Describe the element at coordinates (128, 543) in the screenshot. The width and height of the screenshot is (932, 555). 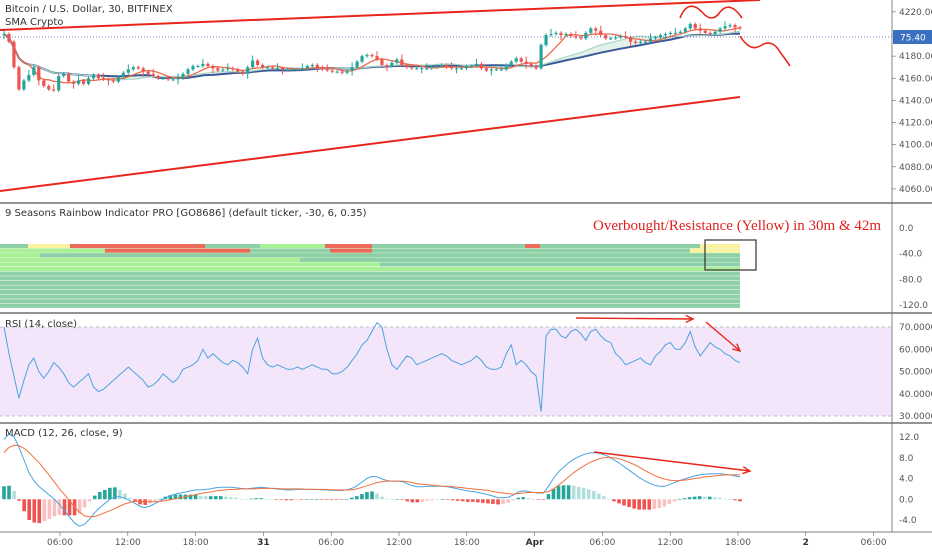
I see `time-tick-label: 12:00` at that location.